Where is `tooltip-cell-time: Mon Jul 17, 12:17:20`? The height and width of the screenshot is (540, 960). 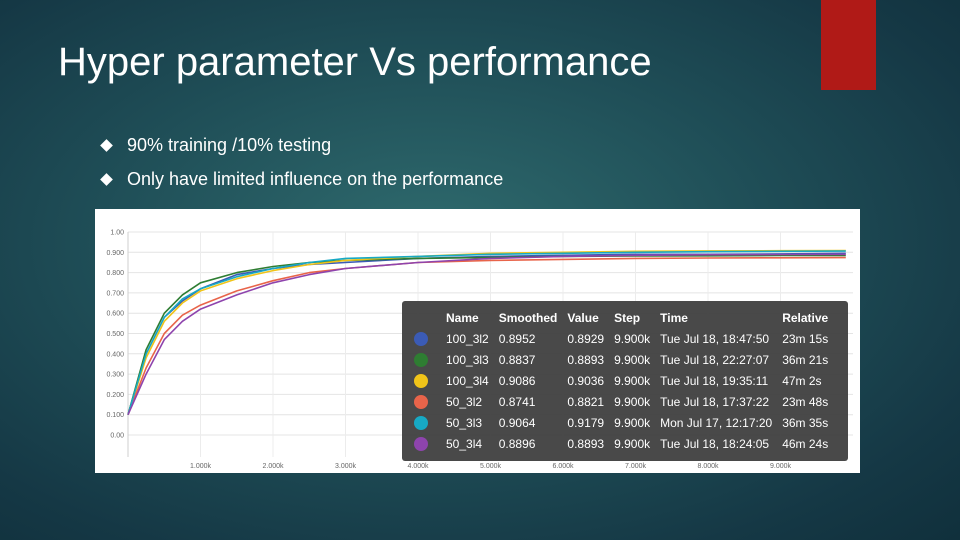 tooltip-cell-time: Mon Jul 17, 12:17:20 is located at coordinates (716, 422).